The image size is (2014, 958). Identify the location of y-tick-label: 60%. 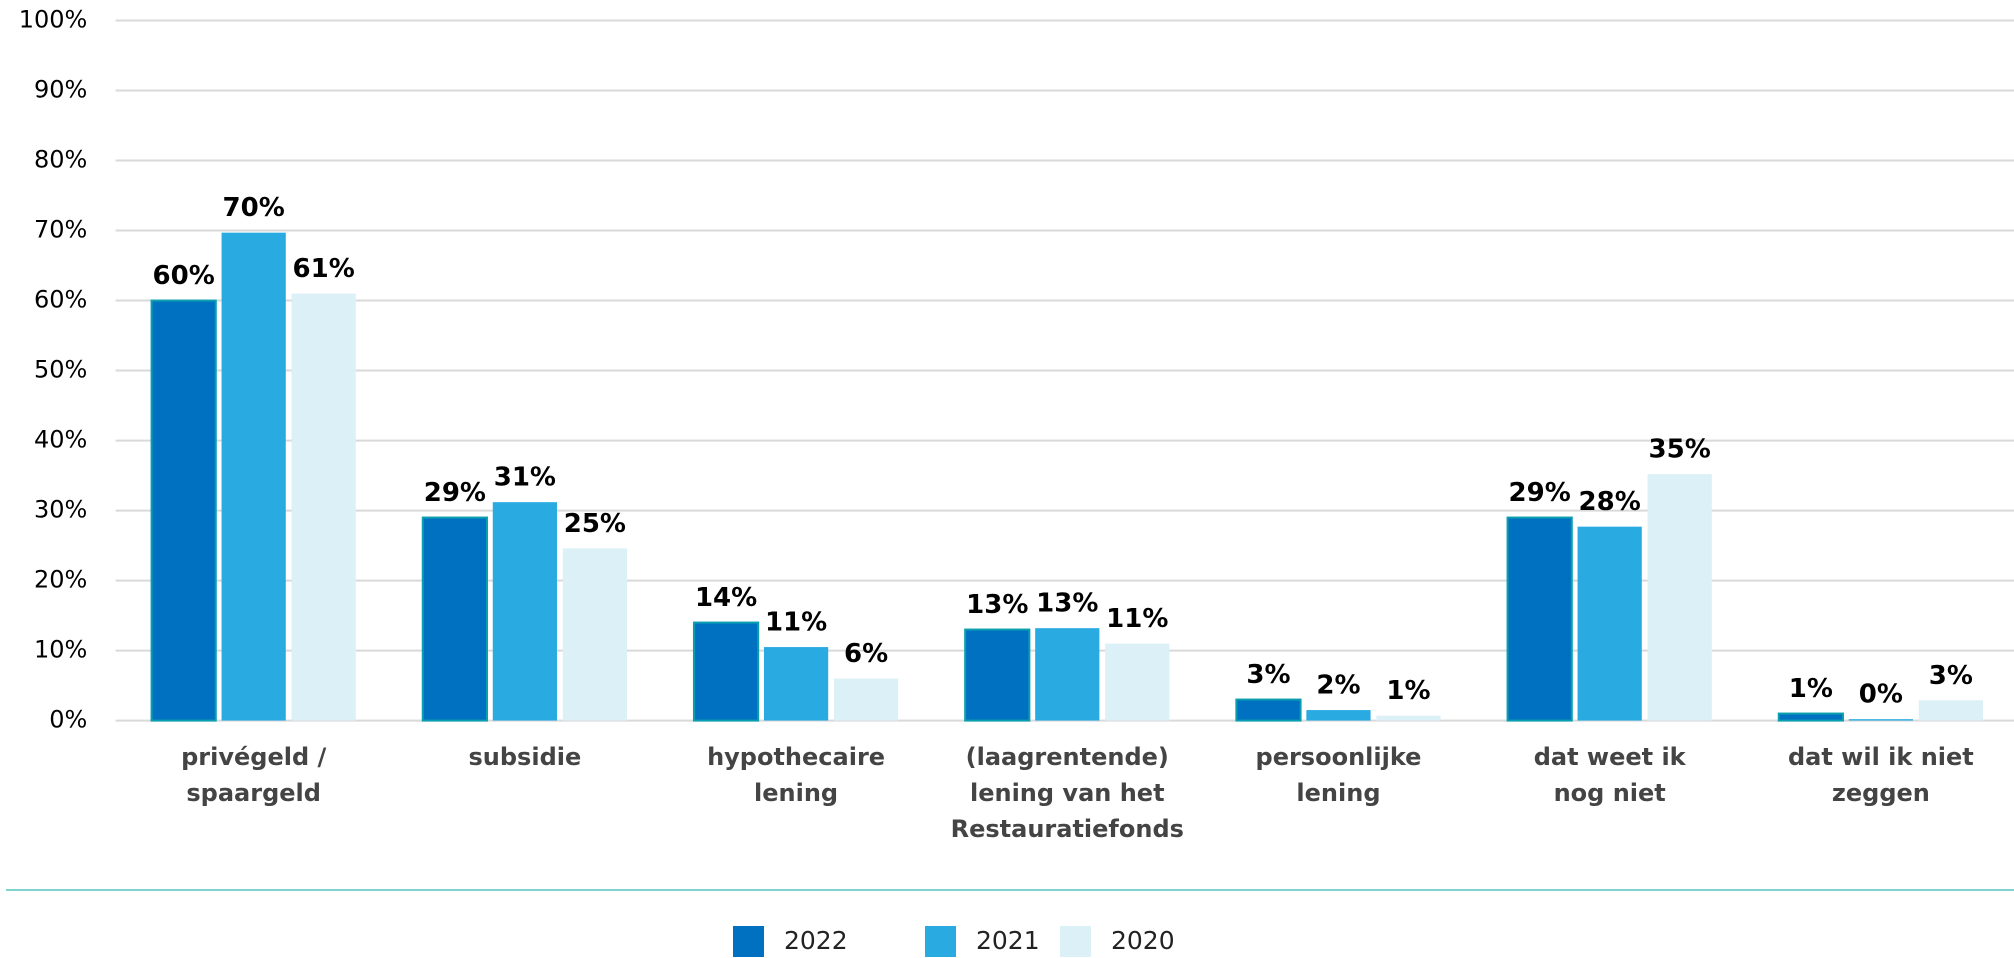
(60, 300).